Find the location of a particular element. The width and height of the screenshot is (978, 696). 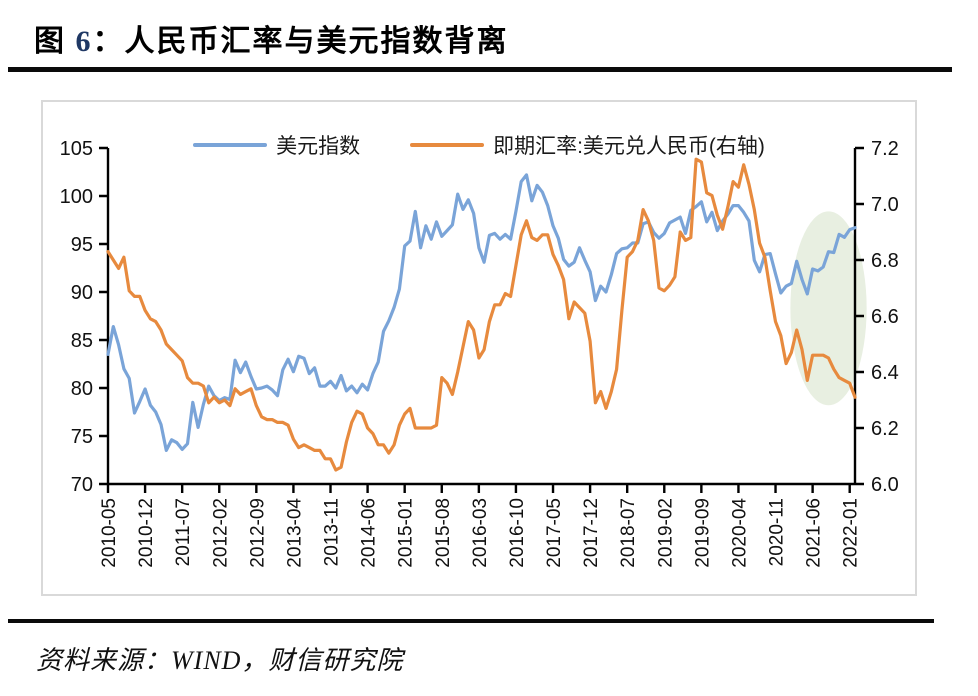

x-axis-tick-label: 2012-09 is located at coordinates (257, 533).